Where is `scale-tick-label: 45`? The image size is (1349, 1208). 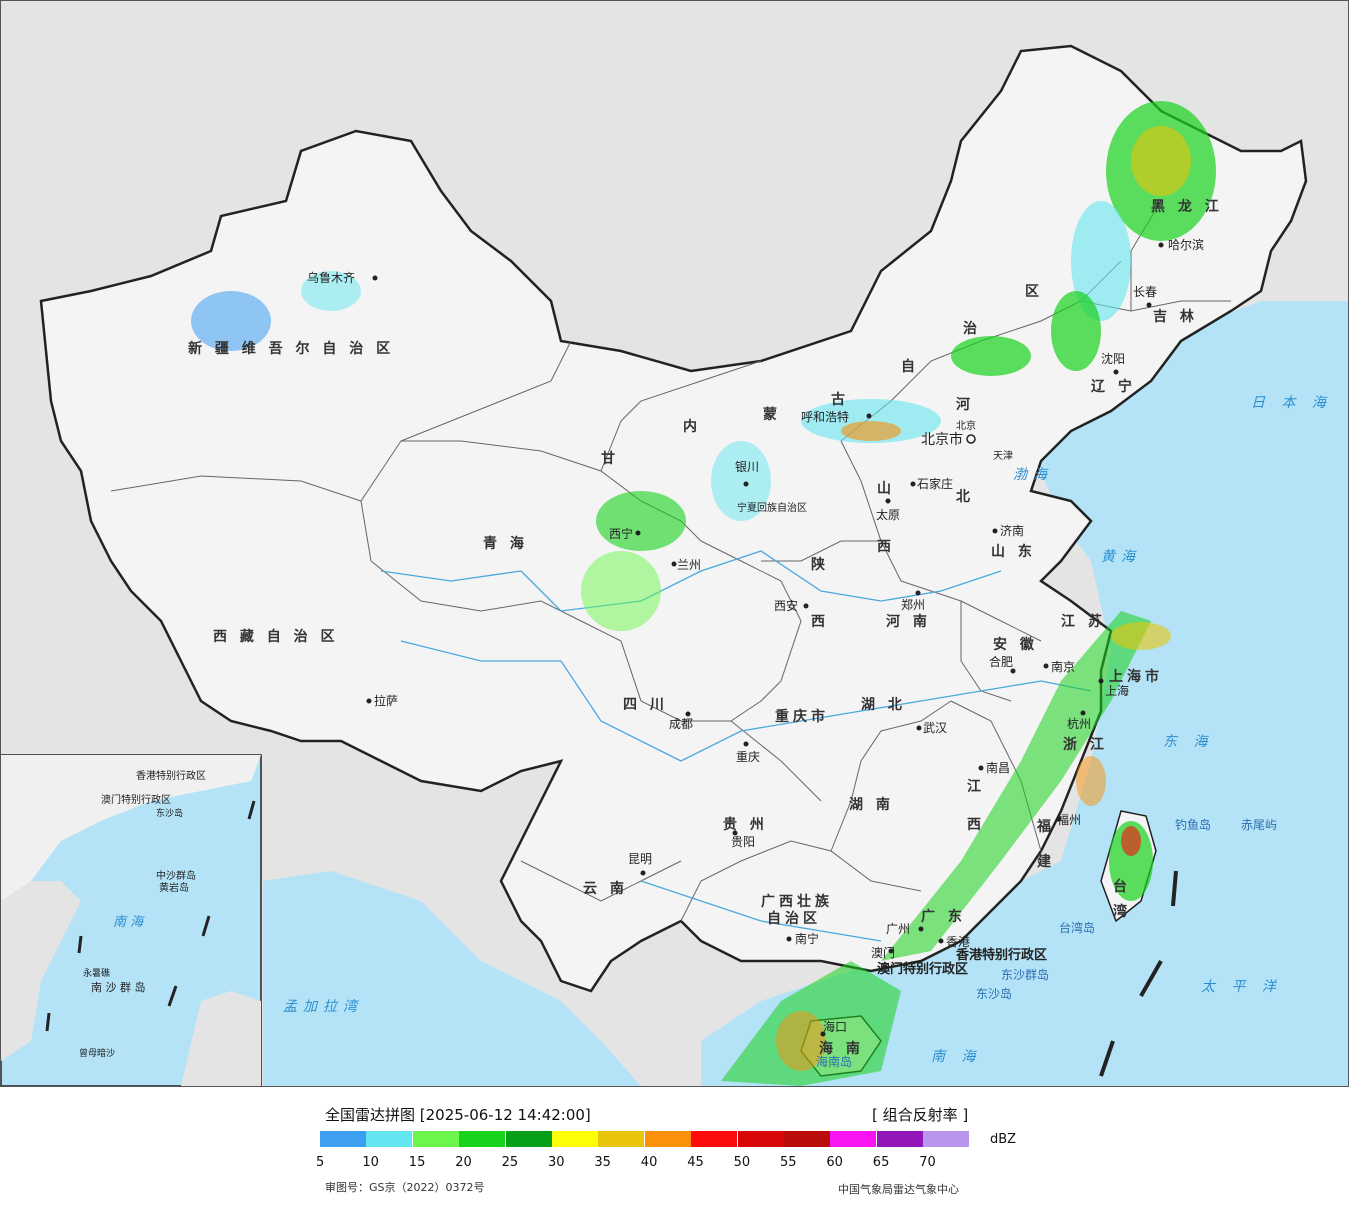 scale-tick-label: 45 is located at coordinates (695, 1162).